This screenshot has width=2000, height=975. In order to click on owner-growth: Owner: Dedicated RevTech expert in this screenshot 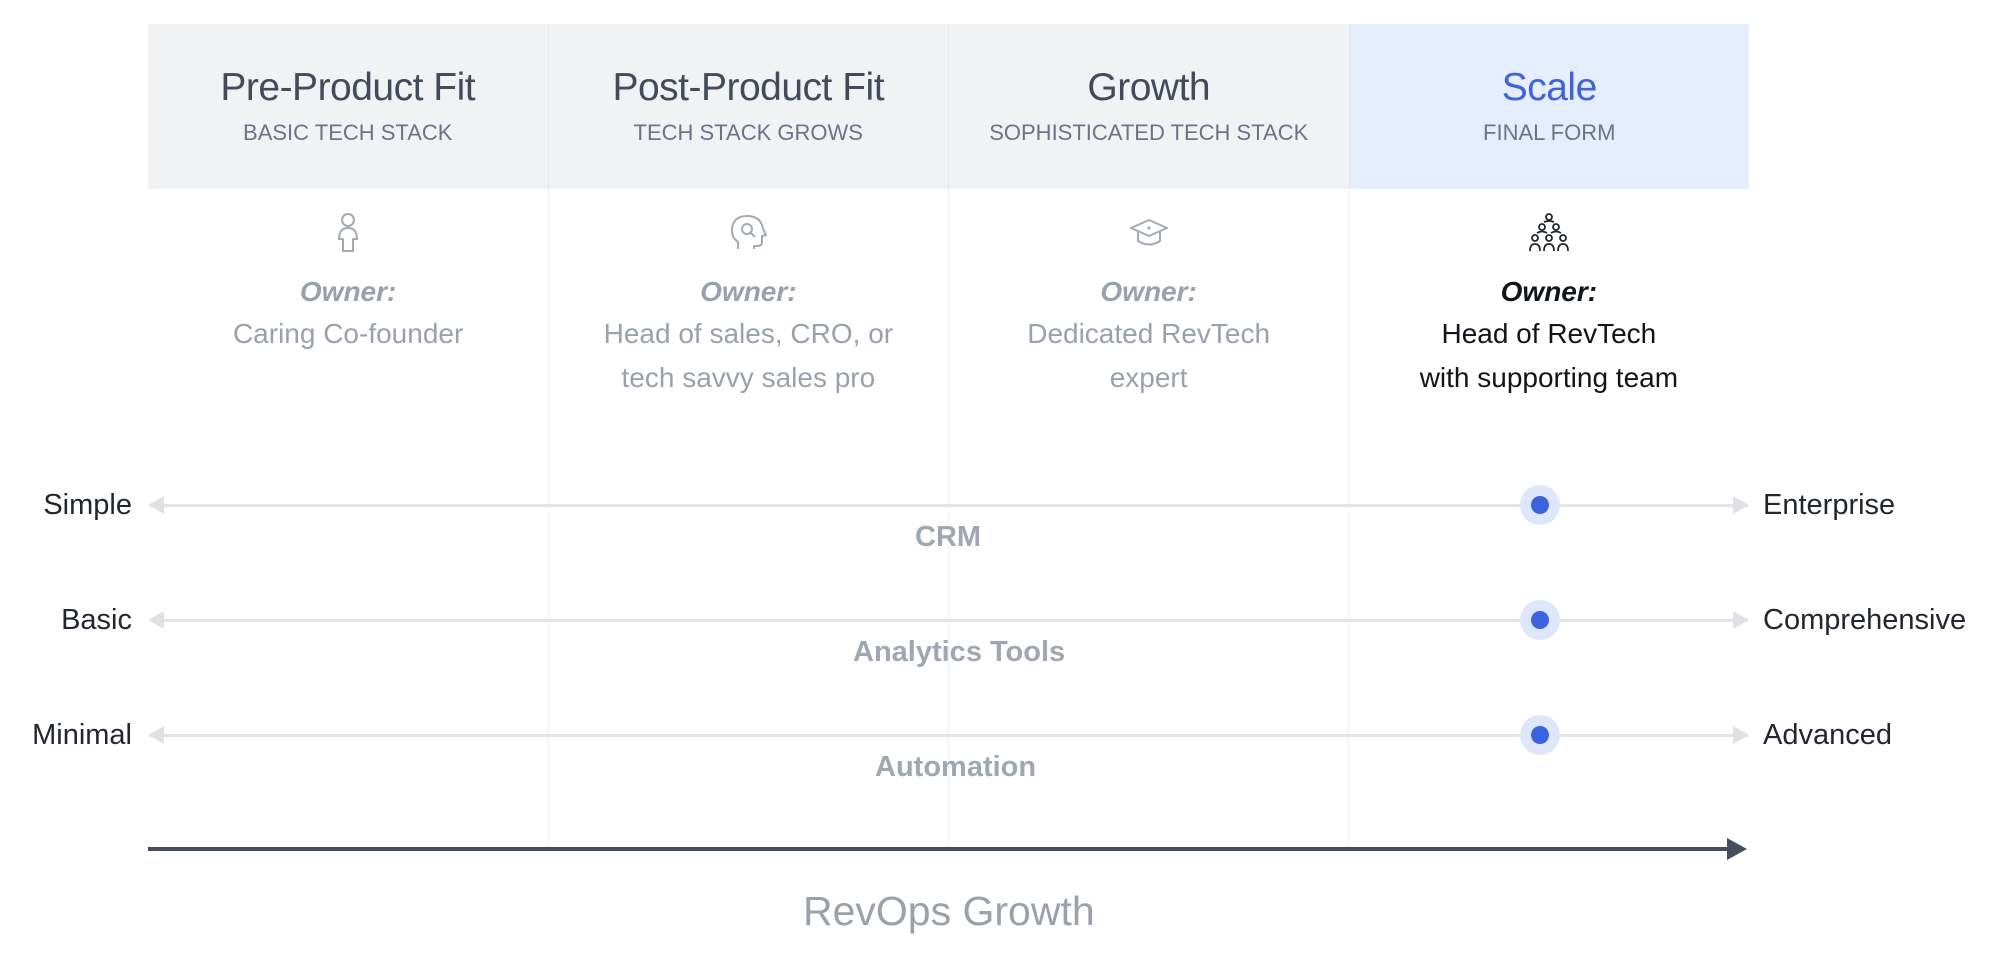, I will do `click(1149, 305)`.